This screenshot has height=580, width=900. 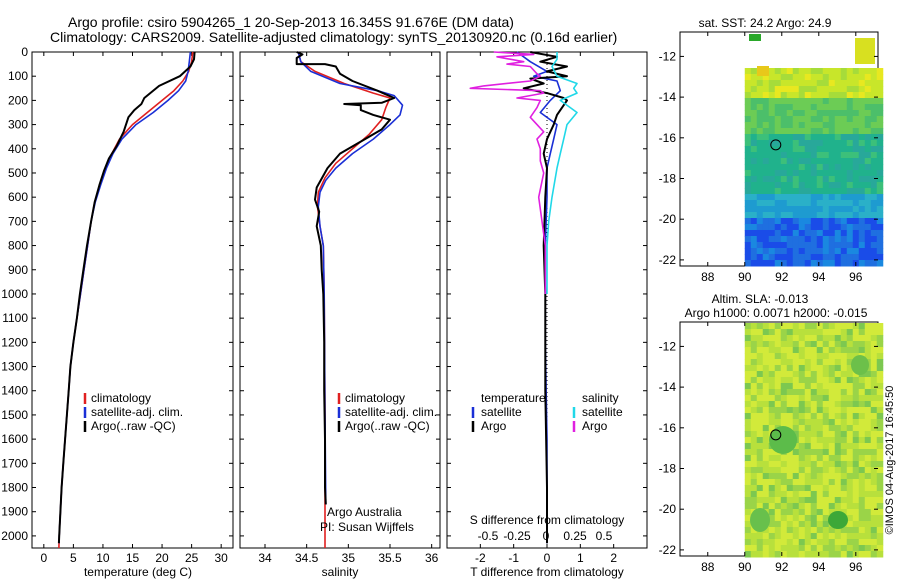 I want to click on map-x-tick-label: 88, so click(x=708, y=567).